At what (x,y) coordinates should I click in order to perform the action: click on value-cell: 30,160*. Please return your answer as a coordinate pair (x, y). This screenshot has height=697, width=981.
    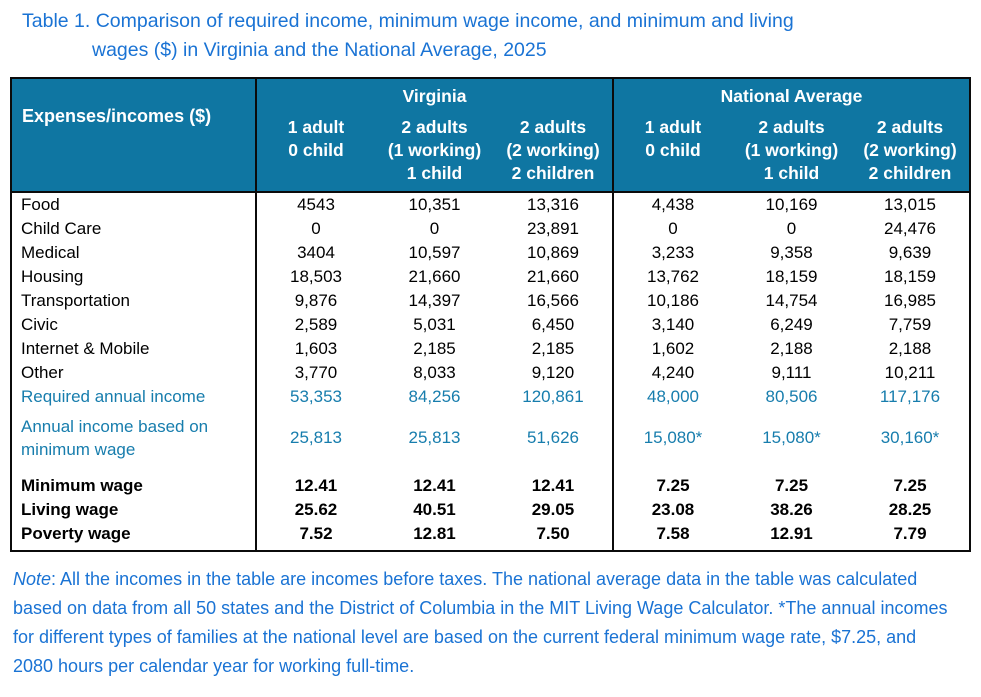
    Looking at the image, I should click on (910, 437).